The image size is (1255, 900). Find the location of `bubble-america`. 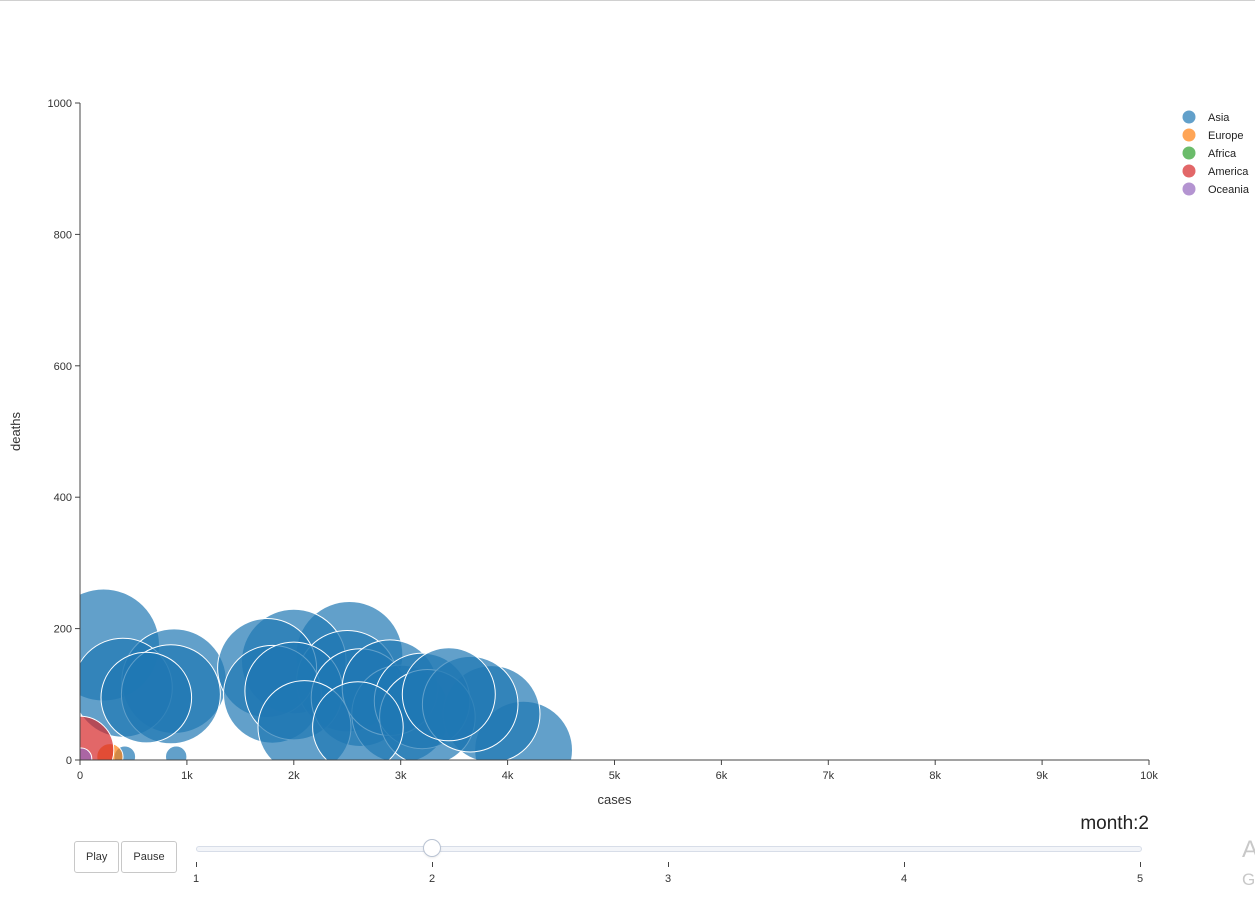

bubble-america is located at coordinates (80, 749).